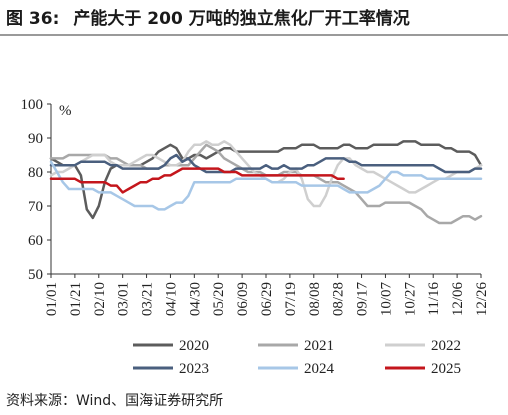 The width and height of the screenshot is (508, 415). I want to click on x-tick-label: 10/27, so click(410, 299).